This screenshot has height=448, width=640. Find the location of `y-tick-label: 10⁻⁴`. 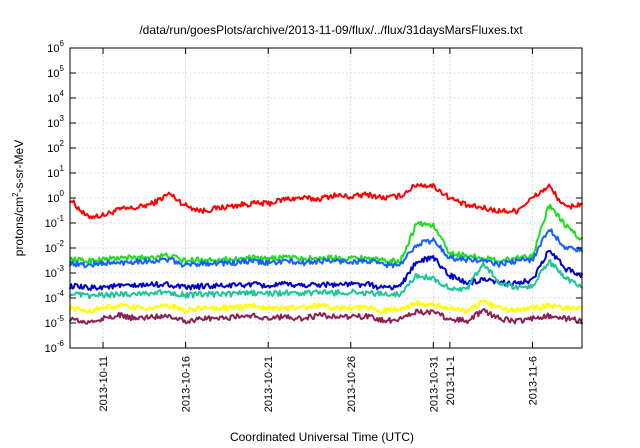

y-tick-label: 10⁻⁴ is located at coordinates (55, 297).